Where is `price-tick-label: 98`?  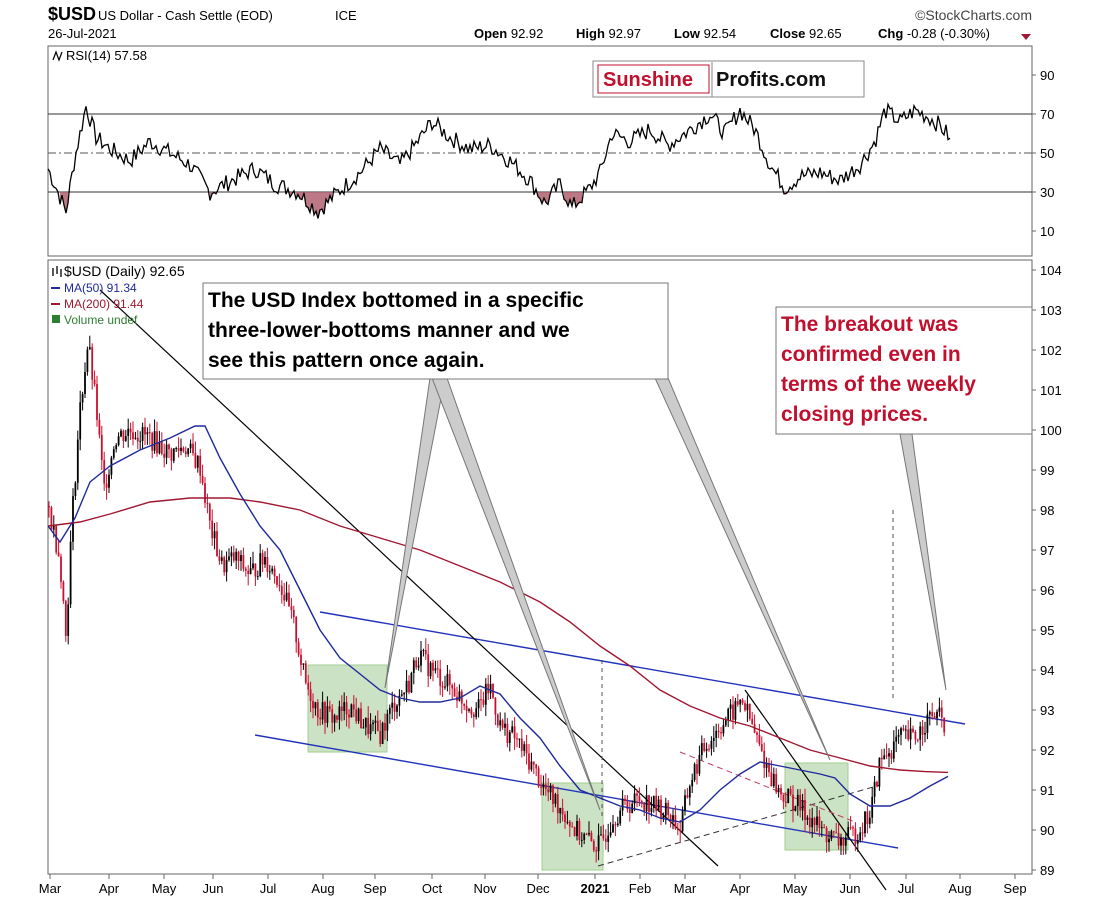
price-tick-label: 98 is located at coordinates (1047, 510).